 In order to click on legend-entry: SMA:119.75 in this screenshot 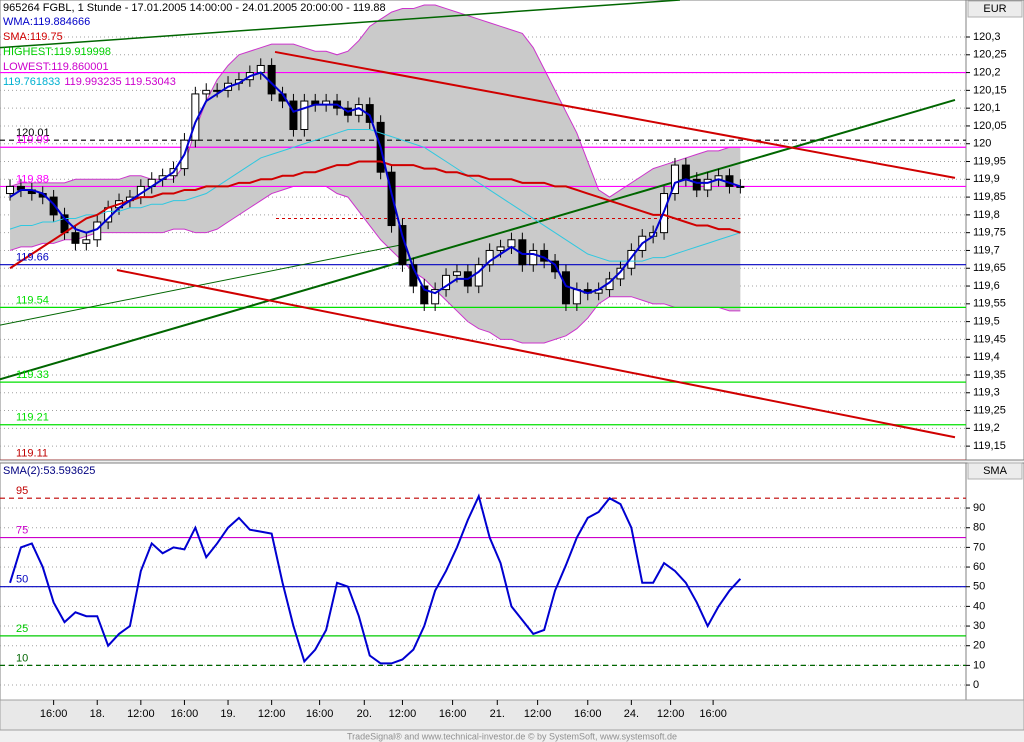, I will do `click(33, 37)`.